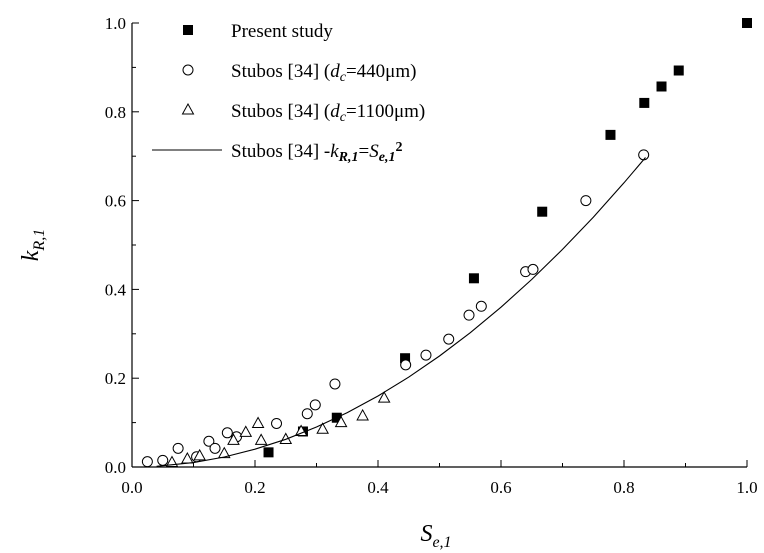 This screenshot has width=764, height=553. What do you see at coordinates (115, 112) in the screenshot?
I see `y-tick-label: 0.8` at bounding box center [115, 112].